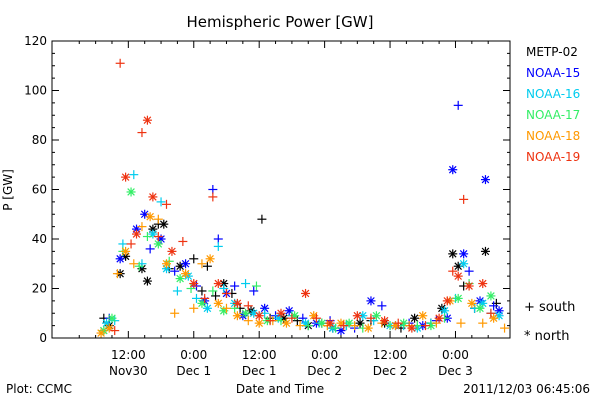  Describe the element at coordinates (552, 52) in the screenshot. I see `legend-entry: METP-02` at that location.